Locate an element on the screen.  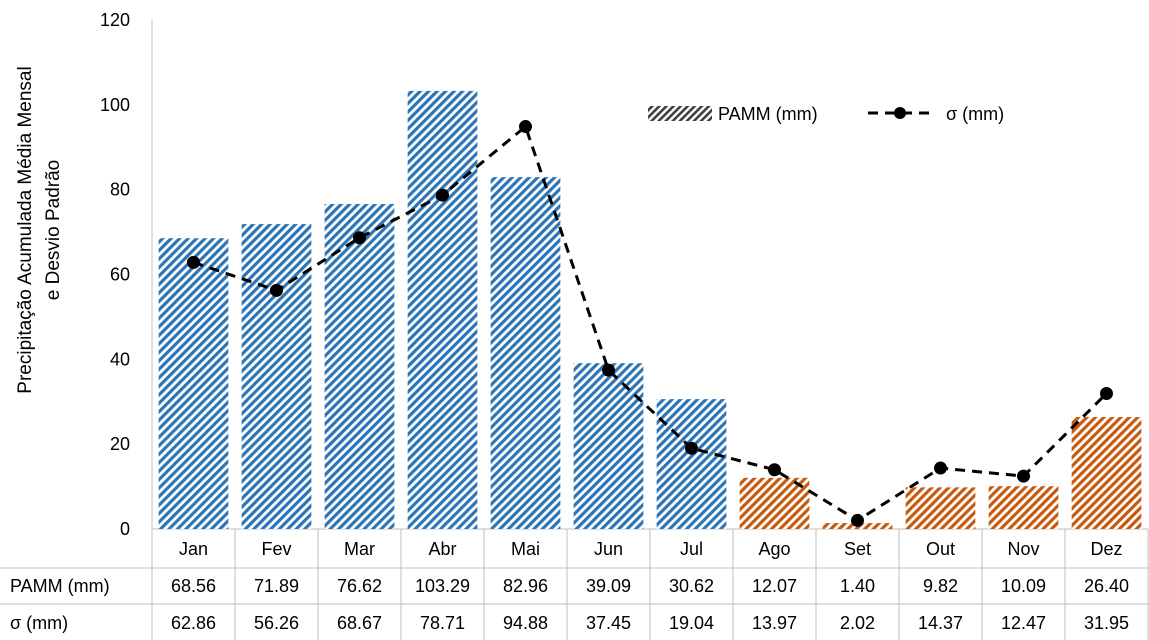
sigma-point-fev is located at coordinates (276, 290).